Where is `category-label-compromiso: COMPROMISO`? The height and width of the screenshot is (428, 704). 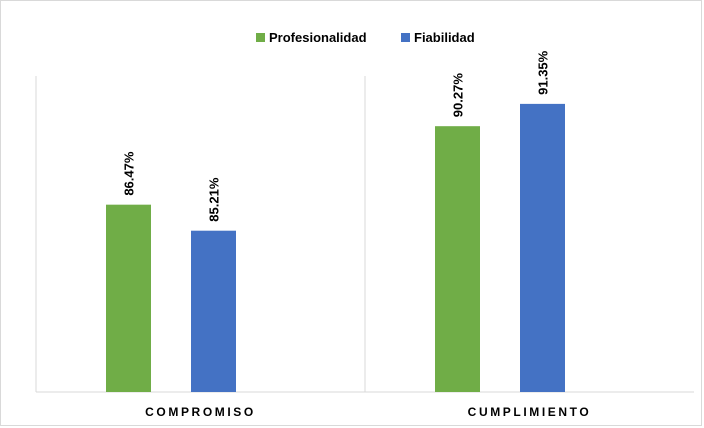 category-label-compromiso: COMPROMISO is located at coordinates (200, 412).